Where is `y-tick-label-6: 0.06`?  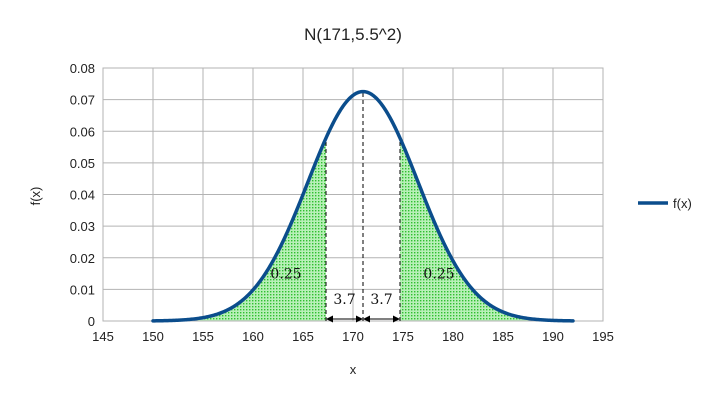
y-tick-label-6: 0.06 is located at coordinates (82, 131).